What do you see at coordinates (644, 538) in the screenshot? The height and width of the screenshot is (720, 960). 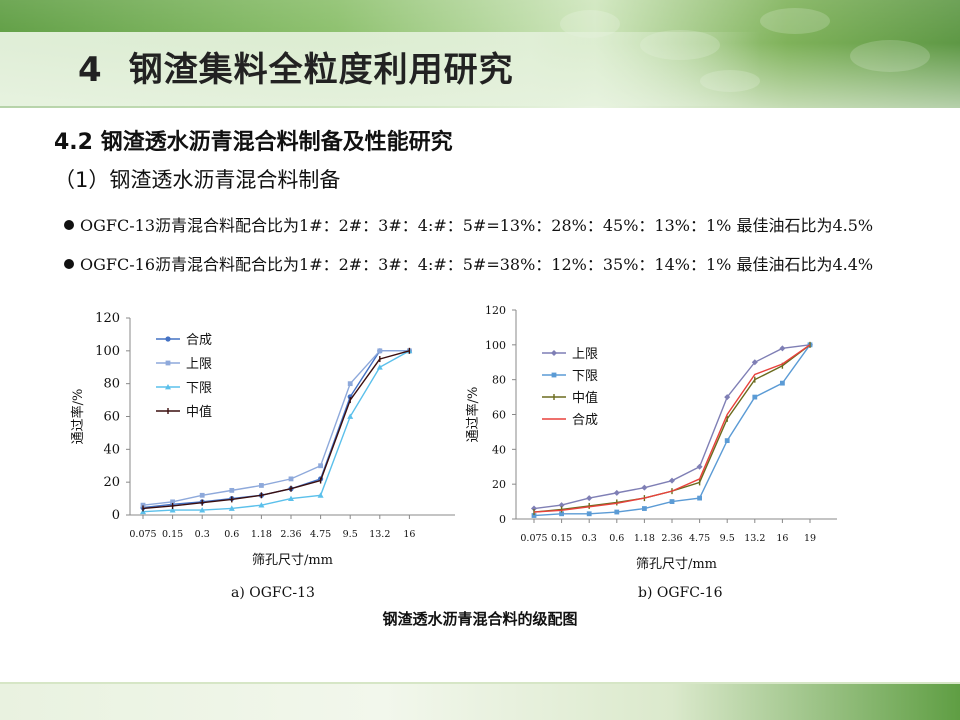 I see `x-tick-label: 1.18` at bounding box center [644, 538].